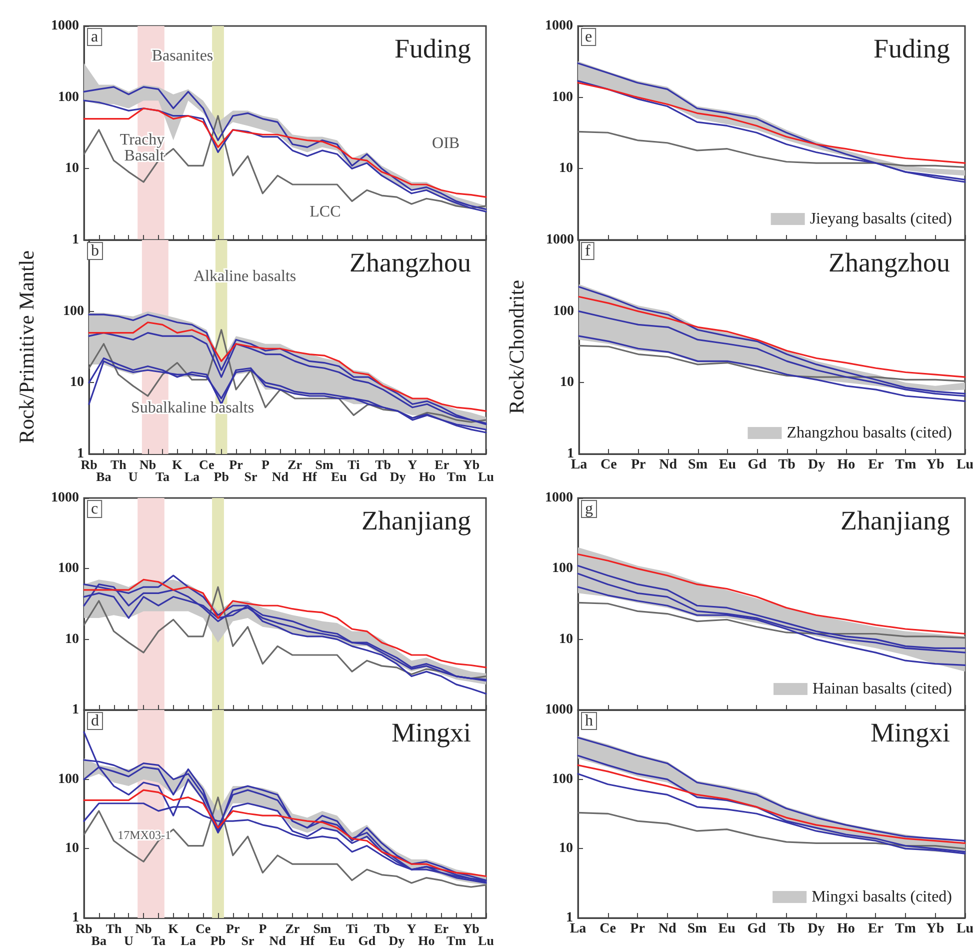 The width and height of the screenshot is (973, 950). Describe the element at coordinates (882, 897) in the screenshot. I see `legend-label: Mingxi basalts (cited)` at that location.